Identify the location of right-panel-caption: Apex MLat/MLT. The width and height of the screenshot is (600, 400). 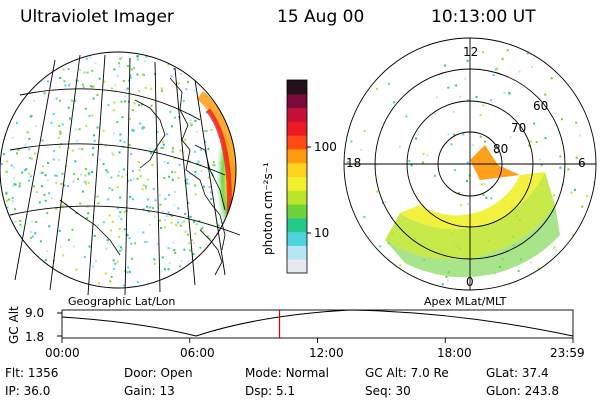
(465, 301).